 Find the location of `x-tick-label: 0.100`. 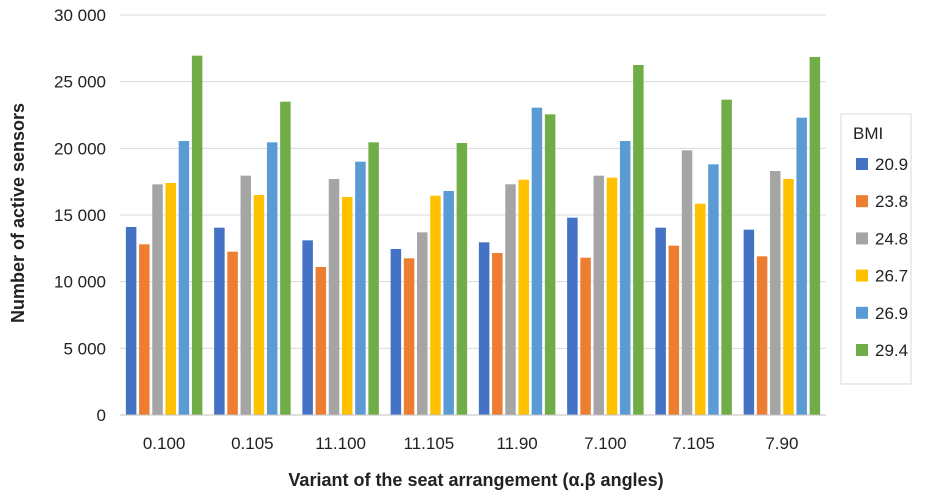

x-tick-label: 0.100 is located at coordinates (164, 443).